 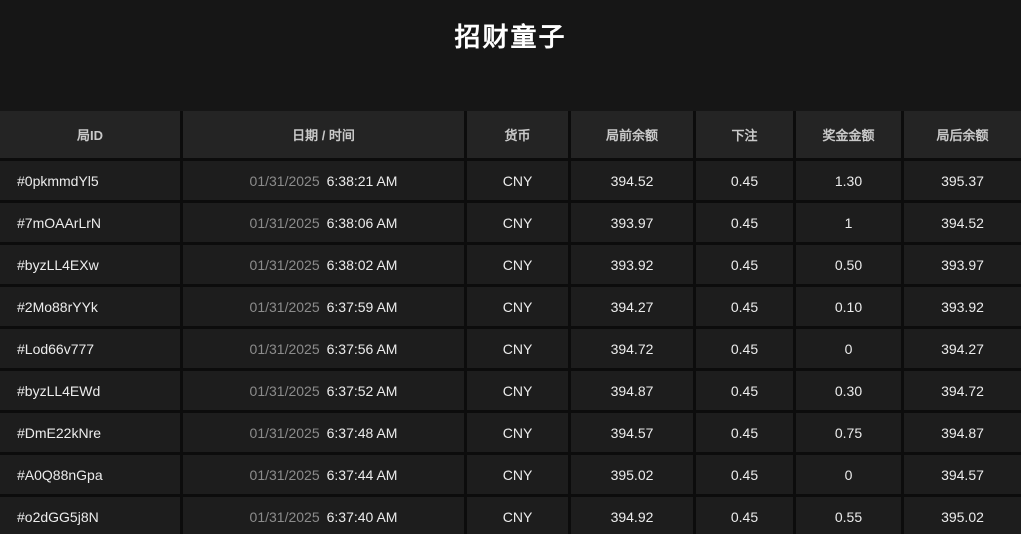 I want to click on prize-cell: 1, so click(x=850, y=224).